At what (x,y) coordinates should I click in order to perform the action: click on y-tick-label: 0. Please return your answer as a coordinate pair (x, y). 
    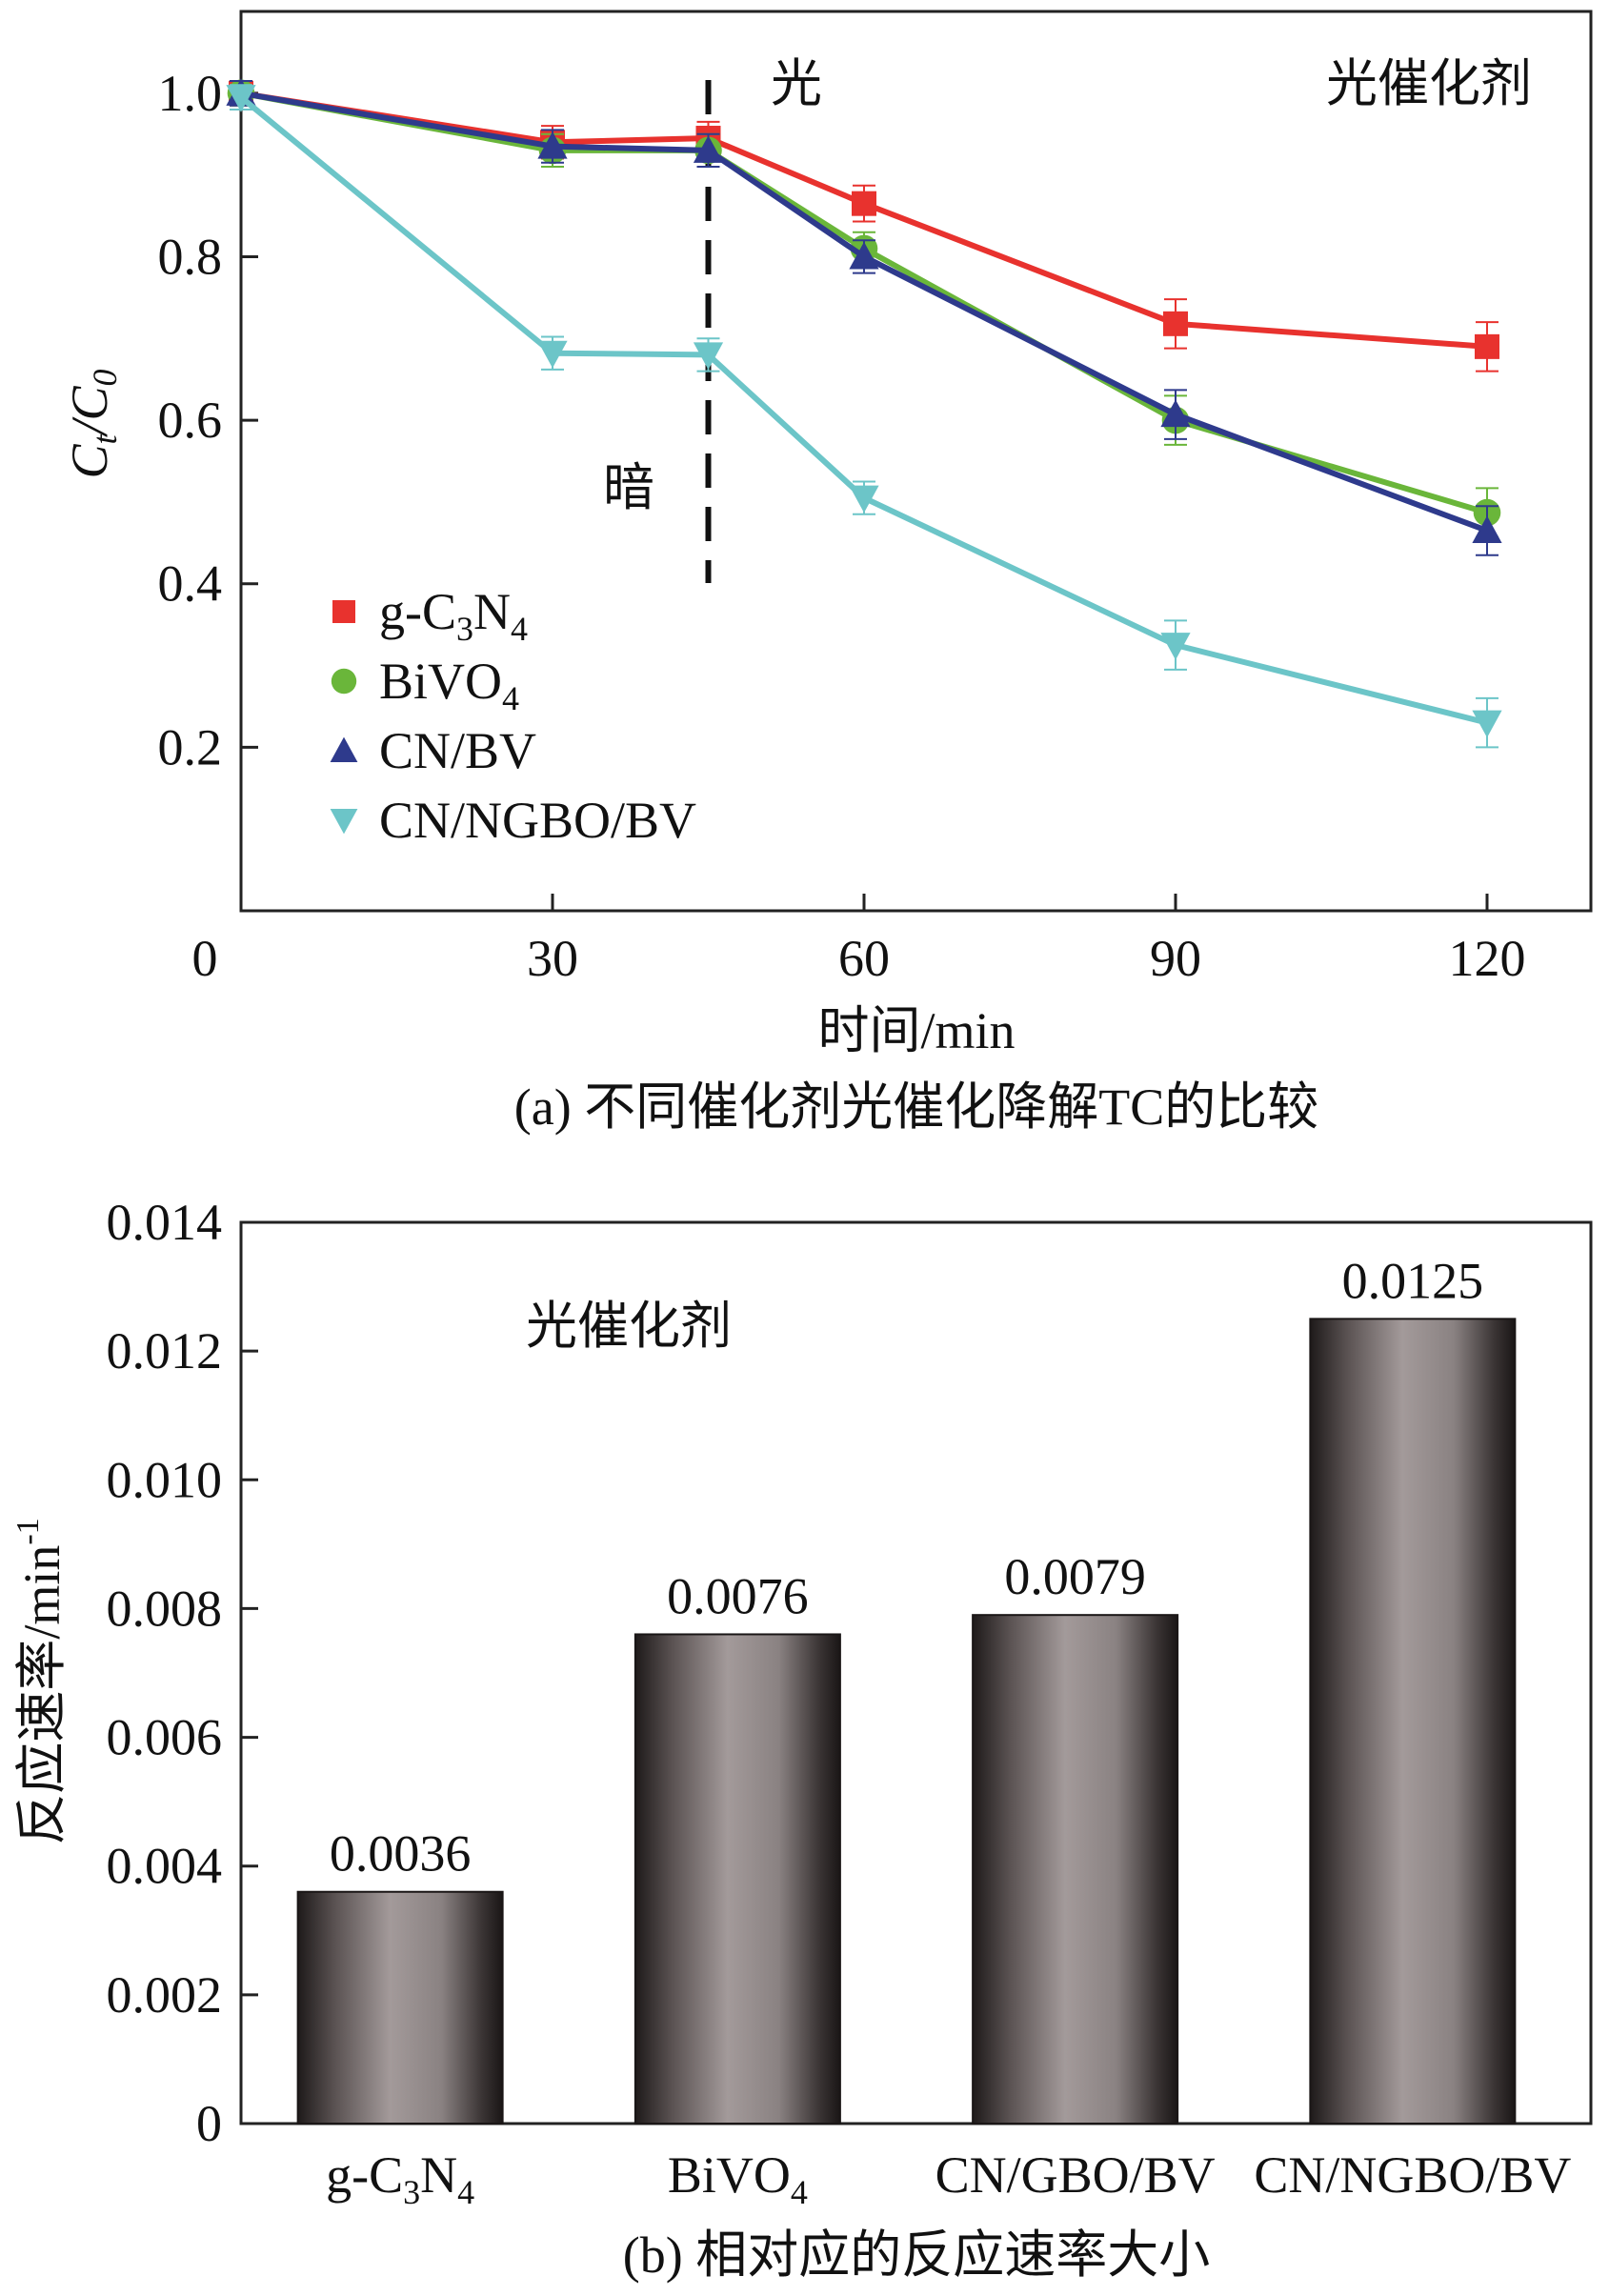
    Looking at the image, I should click on (209, 2123).